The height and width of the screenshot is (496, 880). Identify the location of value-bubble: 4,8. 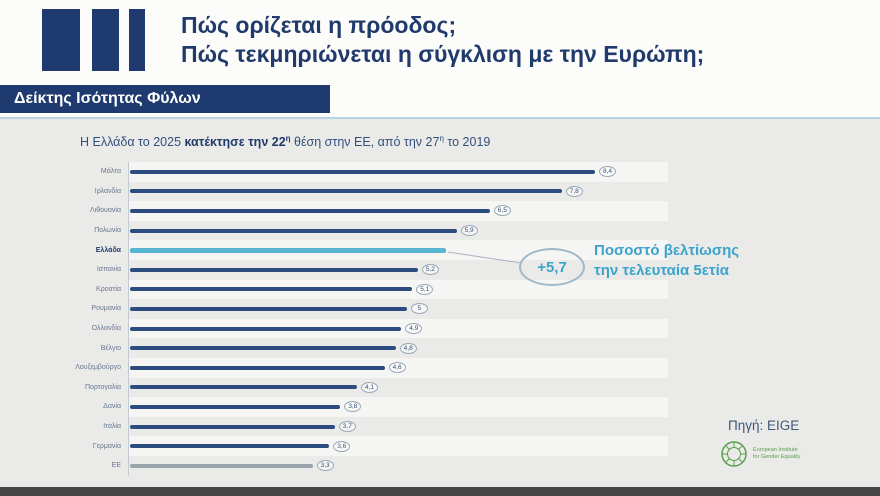
(408, 348).